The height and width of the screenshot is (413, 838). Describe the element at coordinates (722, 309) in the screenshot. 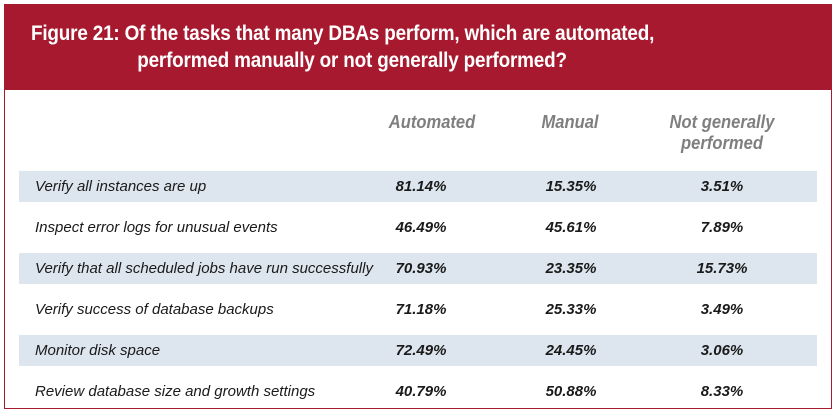

I see `not-generally-value: 3.49%` at that location.